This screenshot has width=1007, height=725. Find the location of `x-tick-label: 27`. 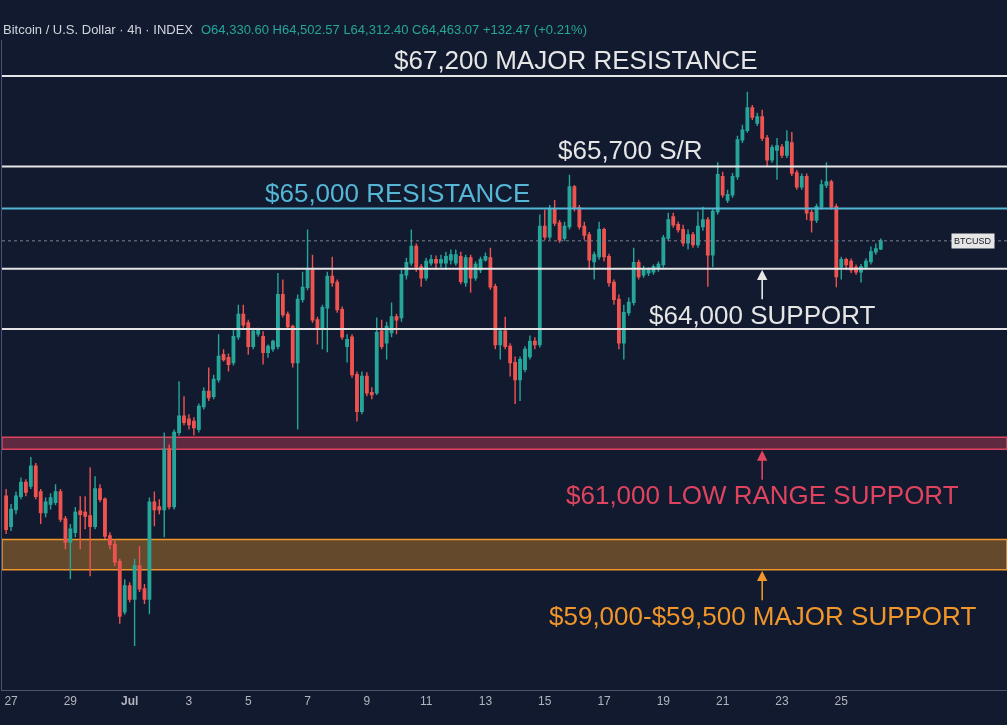

x-tick-label: 27 is located at coordinates (11, 701).